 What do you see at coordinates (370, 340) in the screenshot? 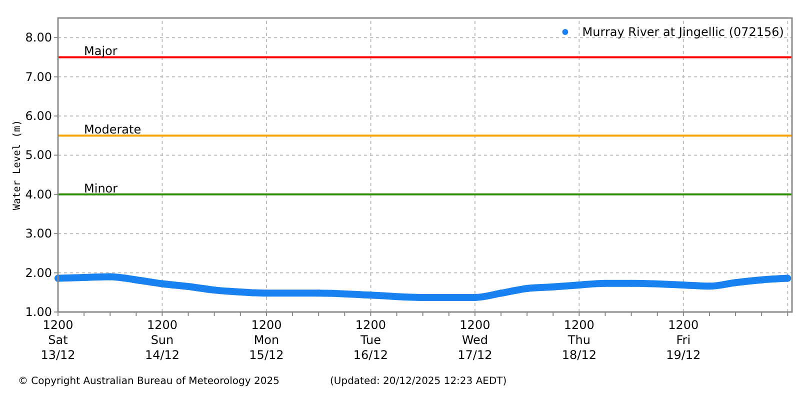
I see `x-tick-label: 1200 Tue 16/12` at bounding box center [370, 340].